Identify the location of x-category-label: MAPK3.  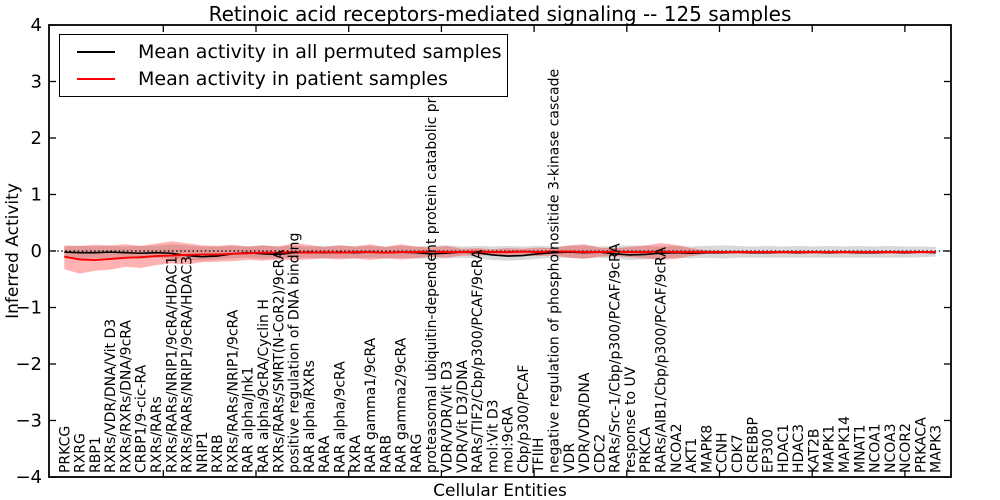
(937, 449).